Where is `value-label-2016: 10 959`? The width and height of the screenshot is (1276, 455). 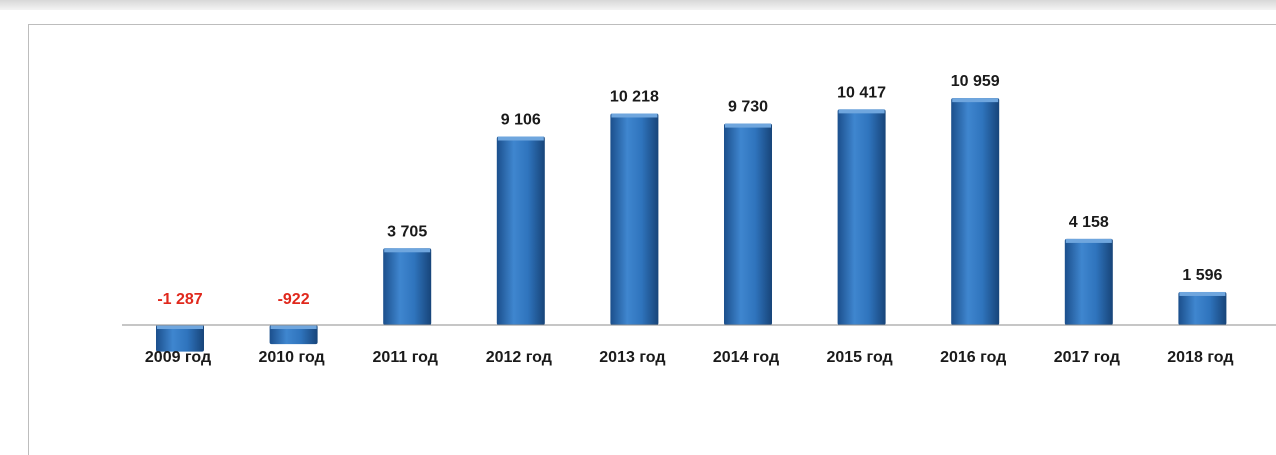
value-label-2016: 10 959 is located at coordinates (975, 81).